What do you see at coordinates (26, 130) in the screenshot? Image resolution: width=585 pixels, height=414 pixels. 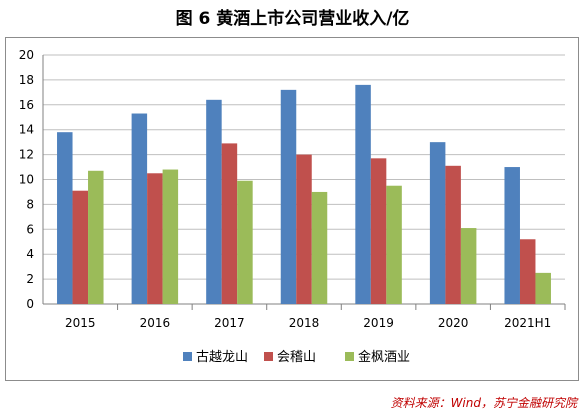 I see `y-tick-label: 14` at bounding box center [26, 130].